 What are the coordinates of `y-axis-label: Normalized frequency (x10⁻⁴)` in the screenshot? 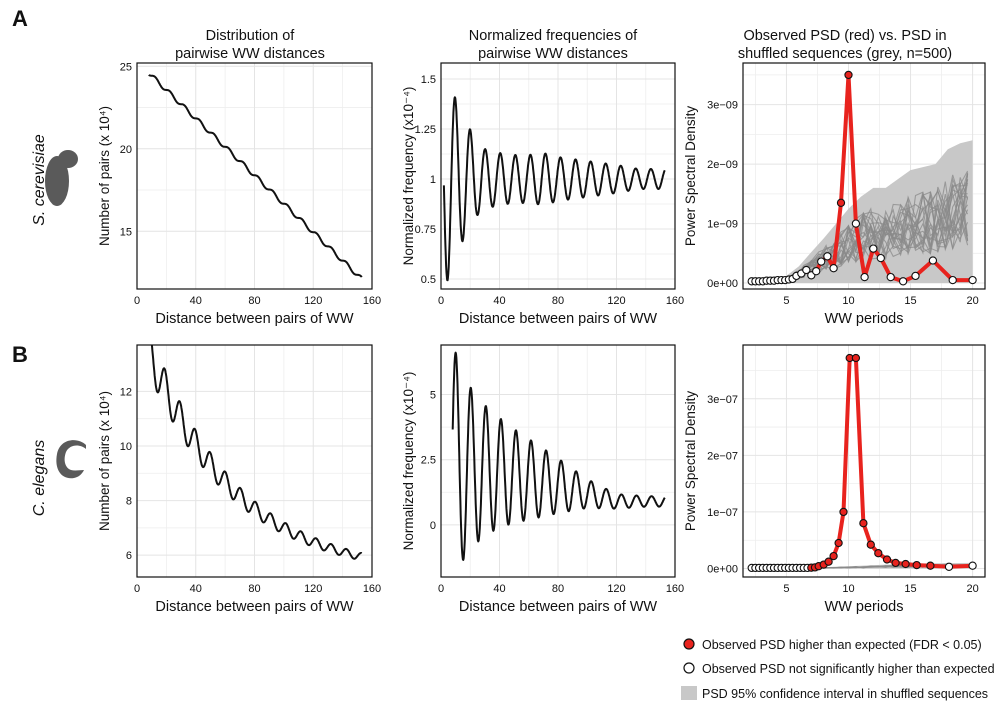 It's located at (408, 461).